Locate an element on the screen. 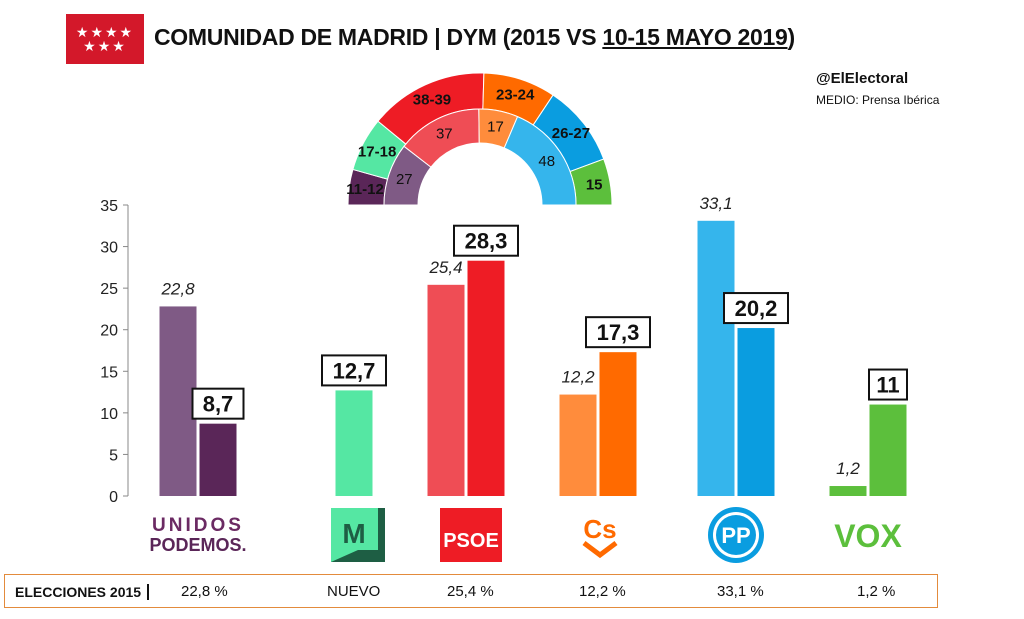 The width and height of the screenshot is (1024, 619). footer-label: ELECCIONES 2015 is located at coordinates (82, 592).